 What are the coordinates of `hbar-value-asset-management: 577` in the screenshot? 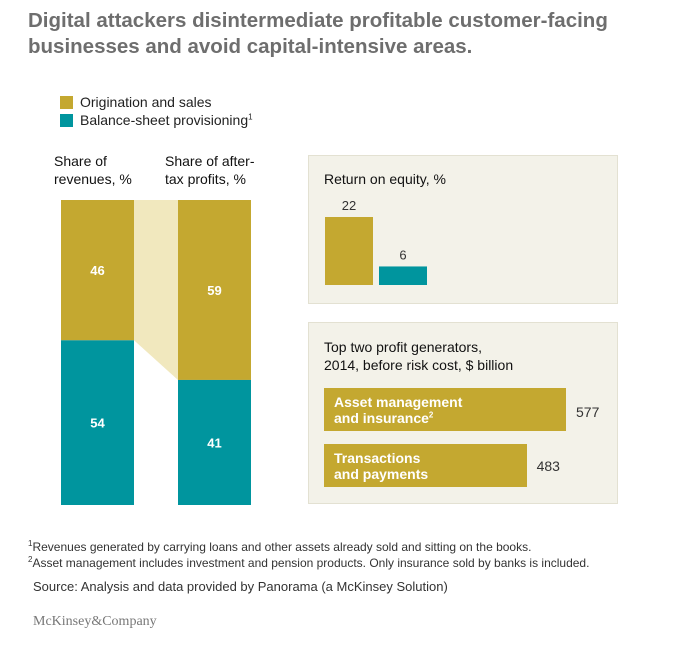 It's located at (588, 412).